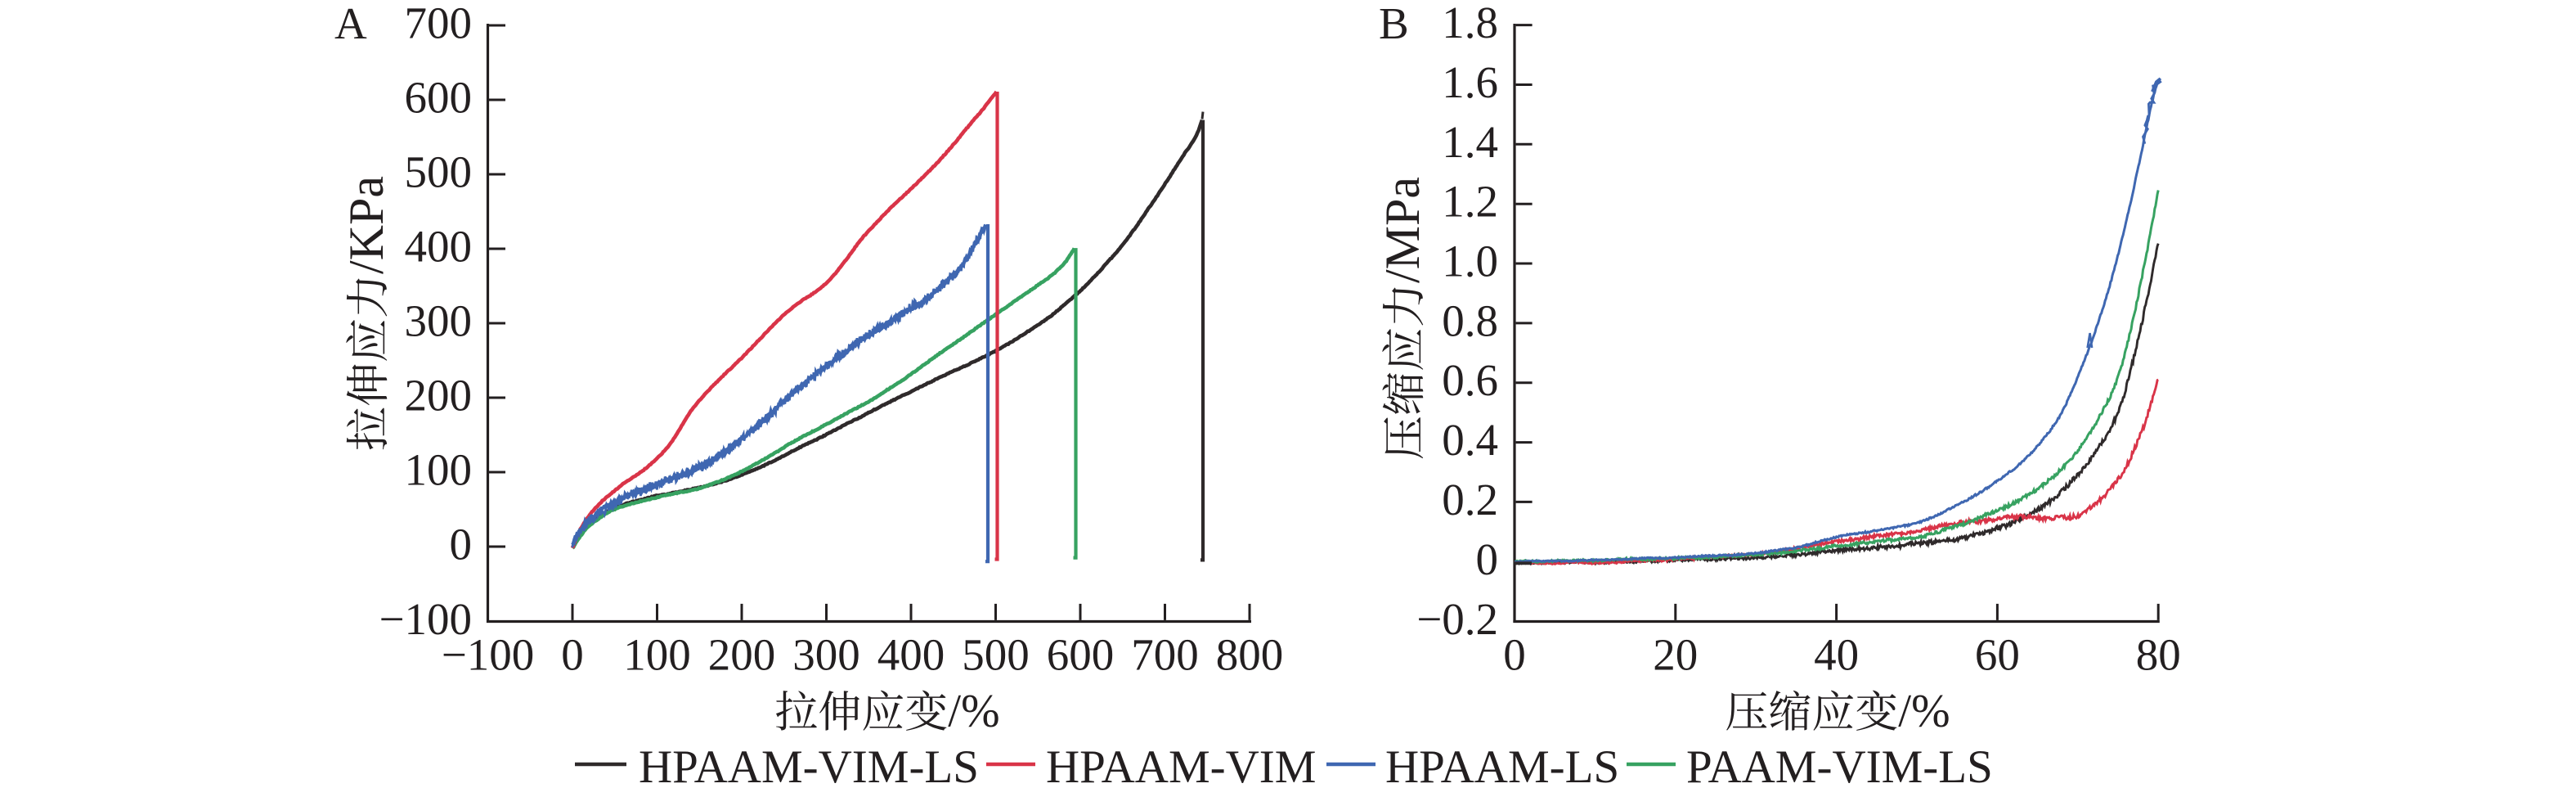  I want to click on svg-text: 20, so click(1675, 655).